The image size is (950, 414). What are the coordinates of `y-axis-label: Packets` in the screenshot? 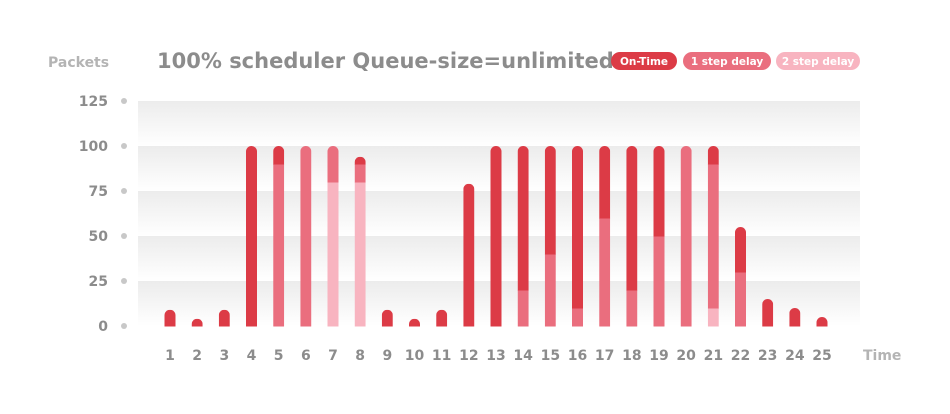 It's located at (78, 63).